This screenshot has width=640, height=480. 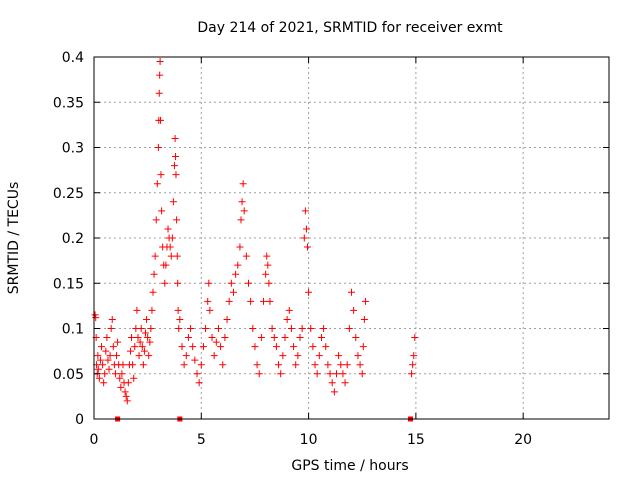 I want to click on x-tick-label: 10, so click(x=309, y=440).